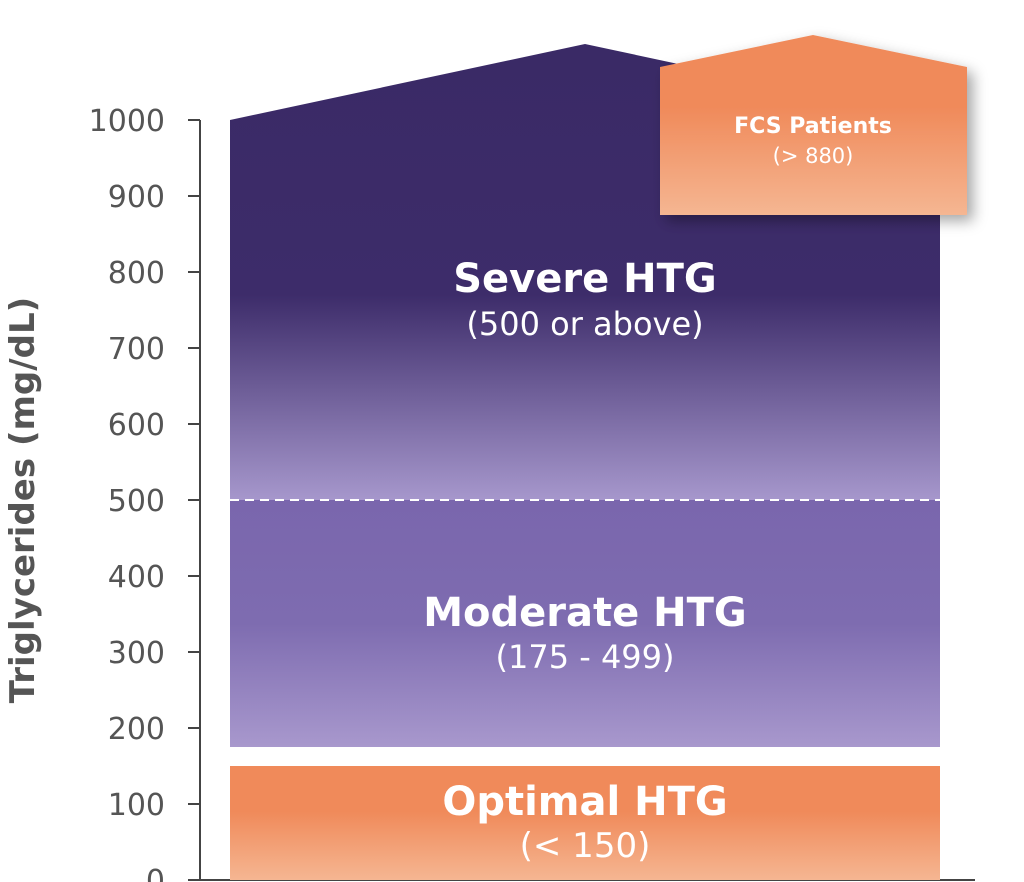  Describe the element at coordinates (136, 577) in the screenshot. I see `y-tick-label: 400` at that location.